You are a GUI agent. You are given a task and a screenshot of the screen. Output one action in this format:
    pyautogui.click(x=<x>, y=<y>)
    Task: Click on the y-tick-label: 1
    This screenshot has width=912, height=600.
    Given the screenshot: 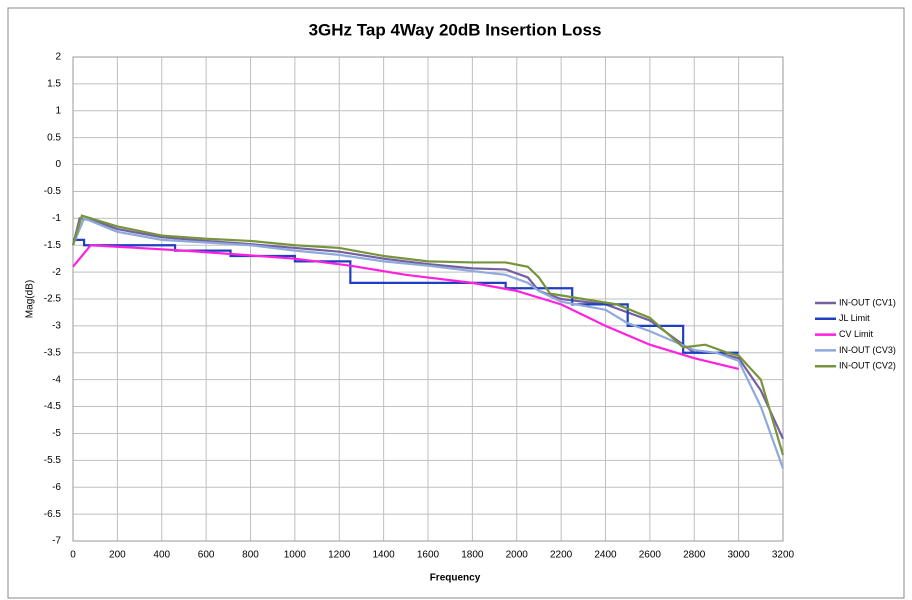 What is the action you would take?
    pyautogui.click(x=58, y=110)
    